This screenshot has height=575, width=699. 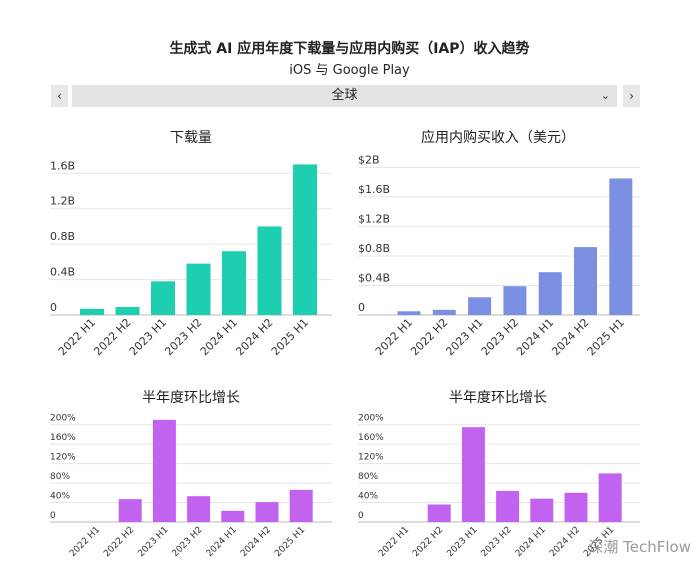 I want to click on y-tick-label: 0.8B, so click(x=62, y=236).